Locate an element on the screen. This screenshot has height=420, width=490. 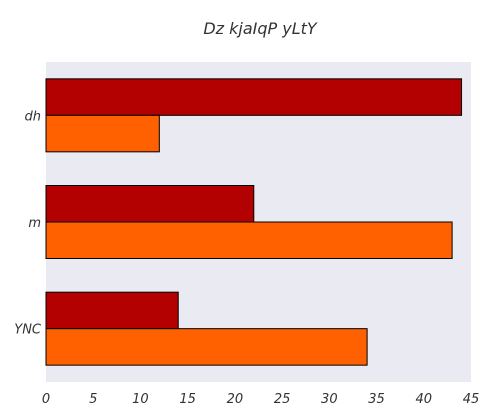
x-tick-label: 35 is located at coordinates (376, 399).